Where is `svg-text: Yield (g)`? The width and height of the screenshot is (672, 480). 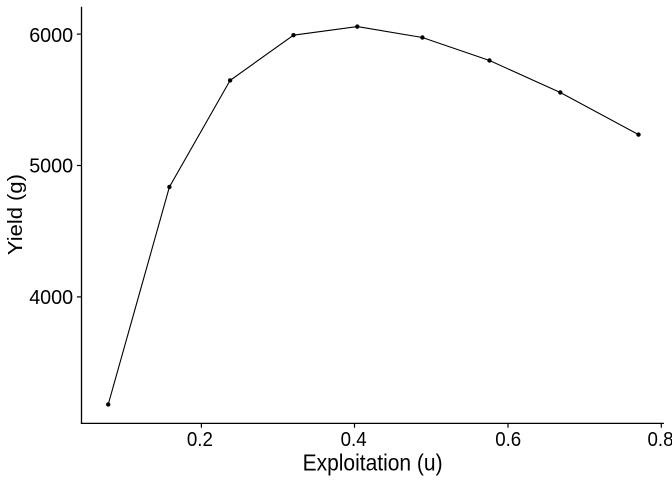
svg-text: Yield (g) is located at coordinates (15, 214).